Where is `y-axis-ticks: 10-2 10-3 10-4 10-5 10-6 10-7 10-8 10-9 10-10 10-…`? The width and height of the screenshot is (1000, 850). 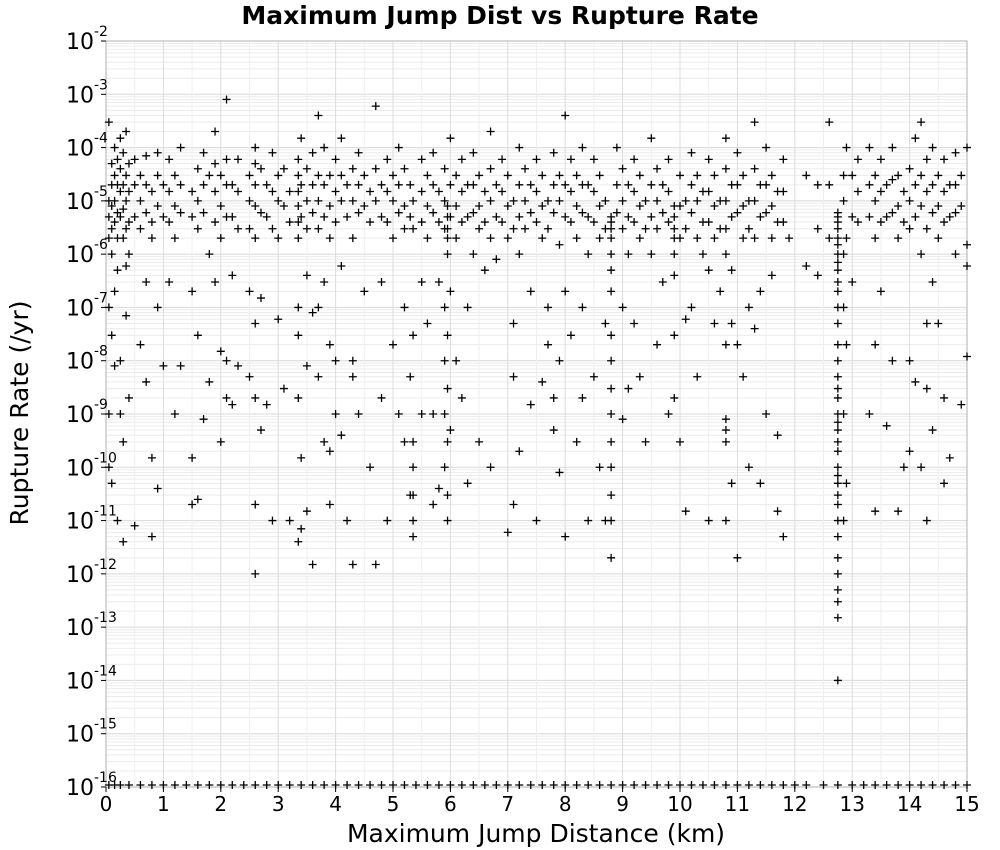
y-axis-ticks: 10-2 10-3 10-4 10-5 10-6 10-7 10-8 10-9 10-10 10-… is located at coordinates (91, 412).